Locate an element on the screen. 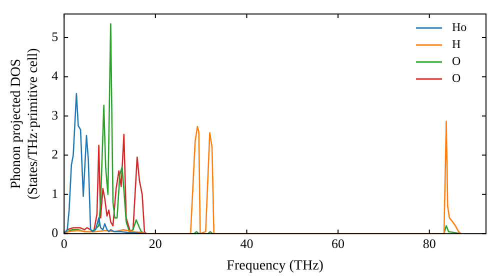  y-tick-label: 5 is located at coordinates (55, 36).